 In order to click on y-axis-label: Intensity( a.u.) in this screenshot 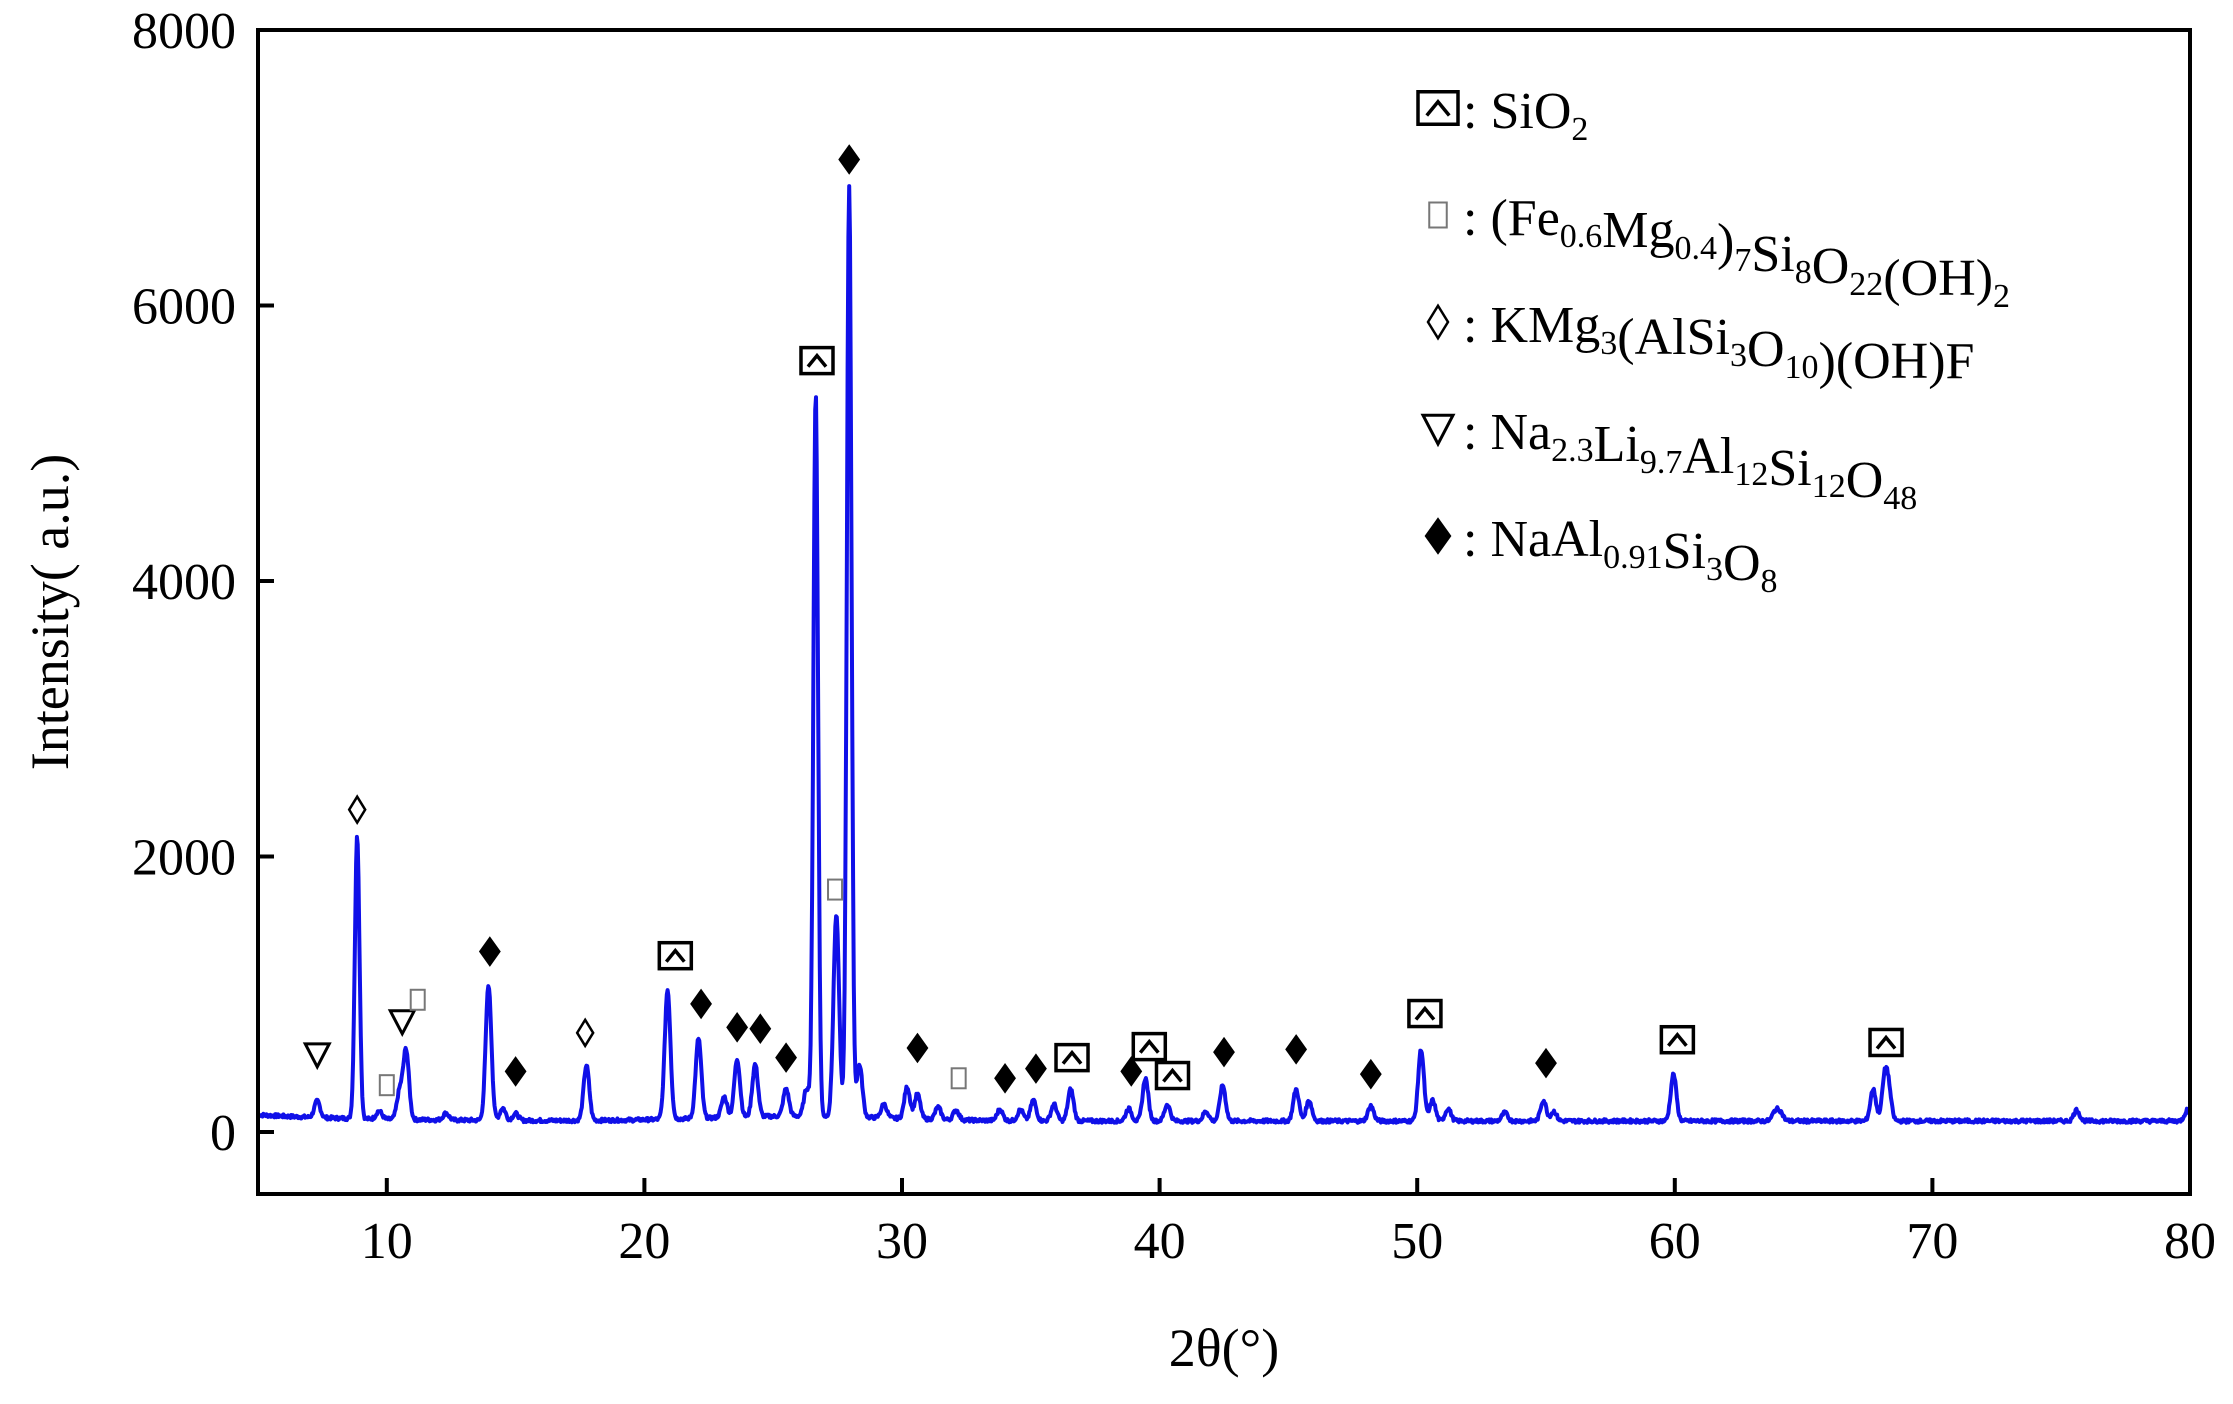, I will do `click(50, 612)`.